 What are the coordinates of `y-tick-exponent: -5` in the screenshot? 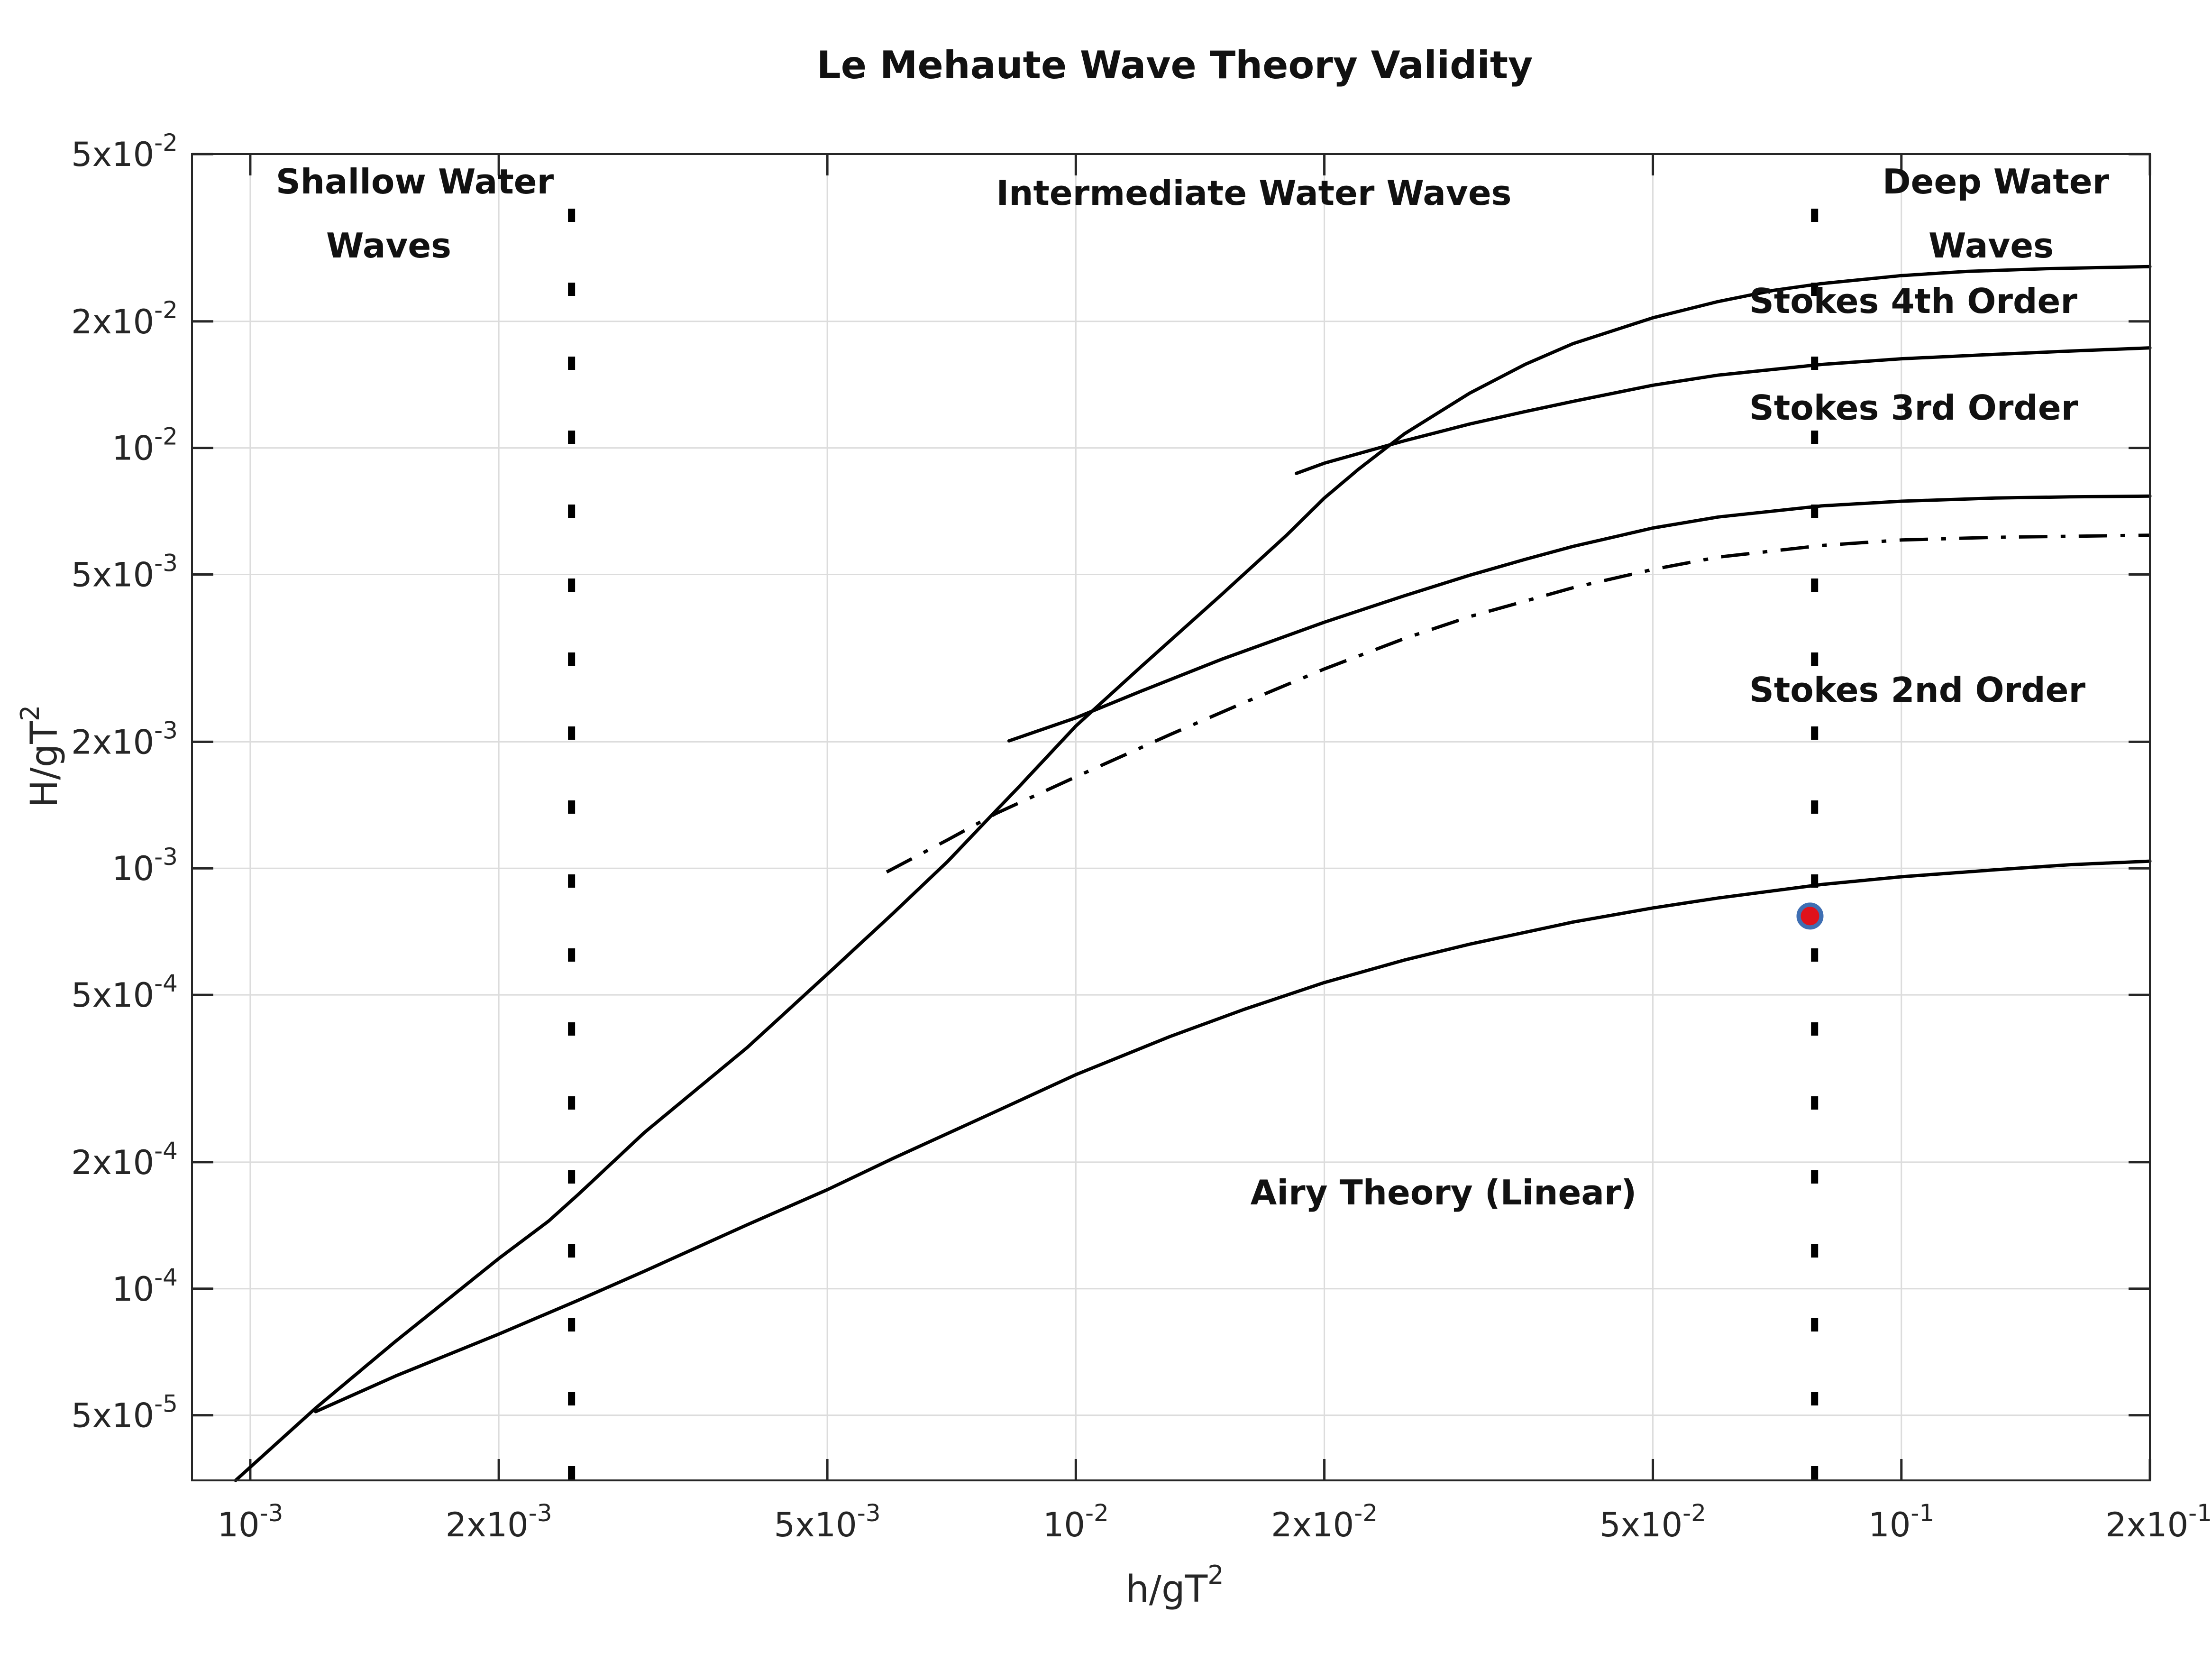 It's located at (166, 1404).